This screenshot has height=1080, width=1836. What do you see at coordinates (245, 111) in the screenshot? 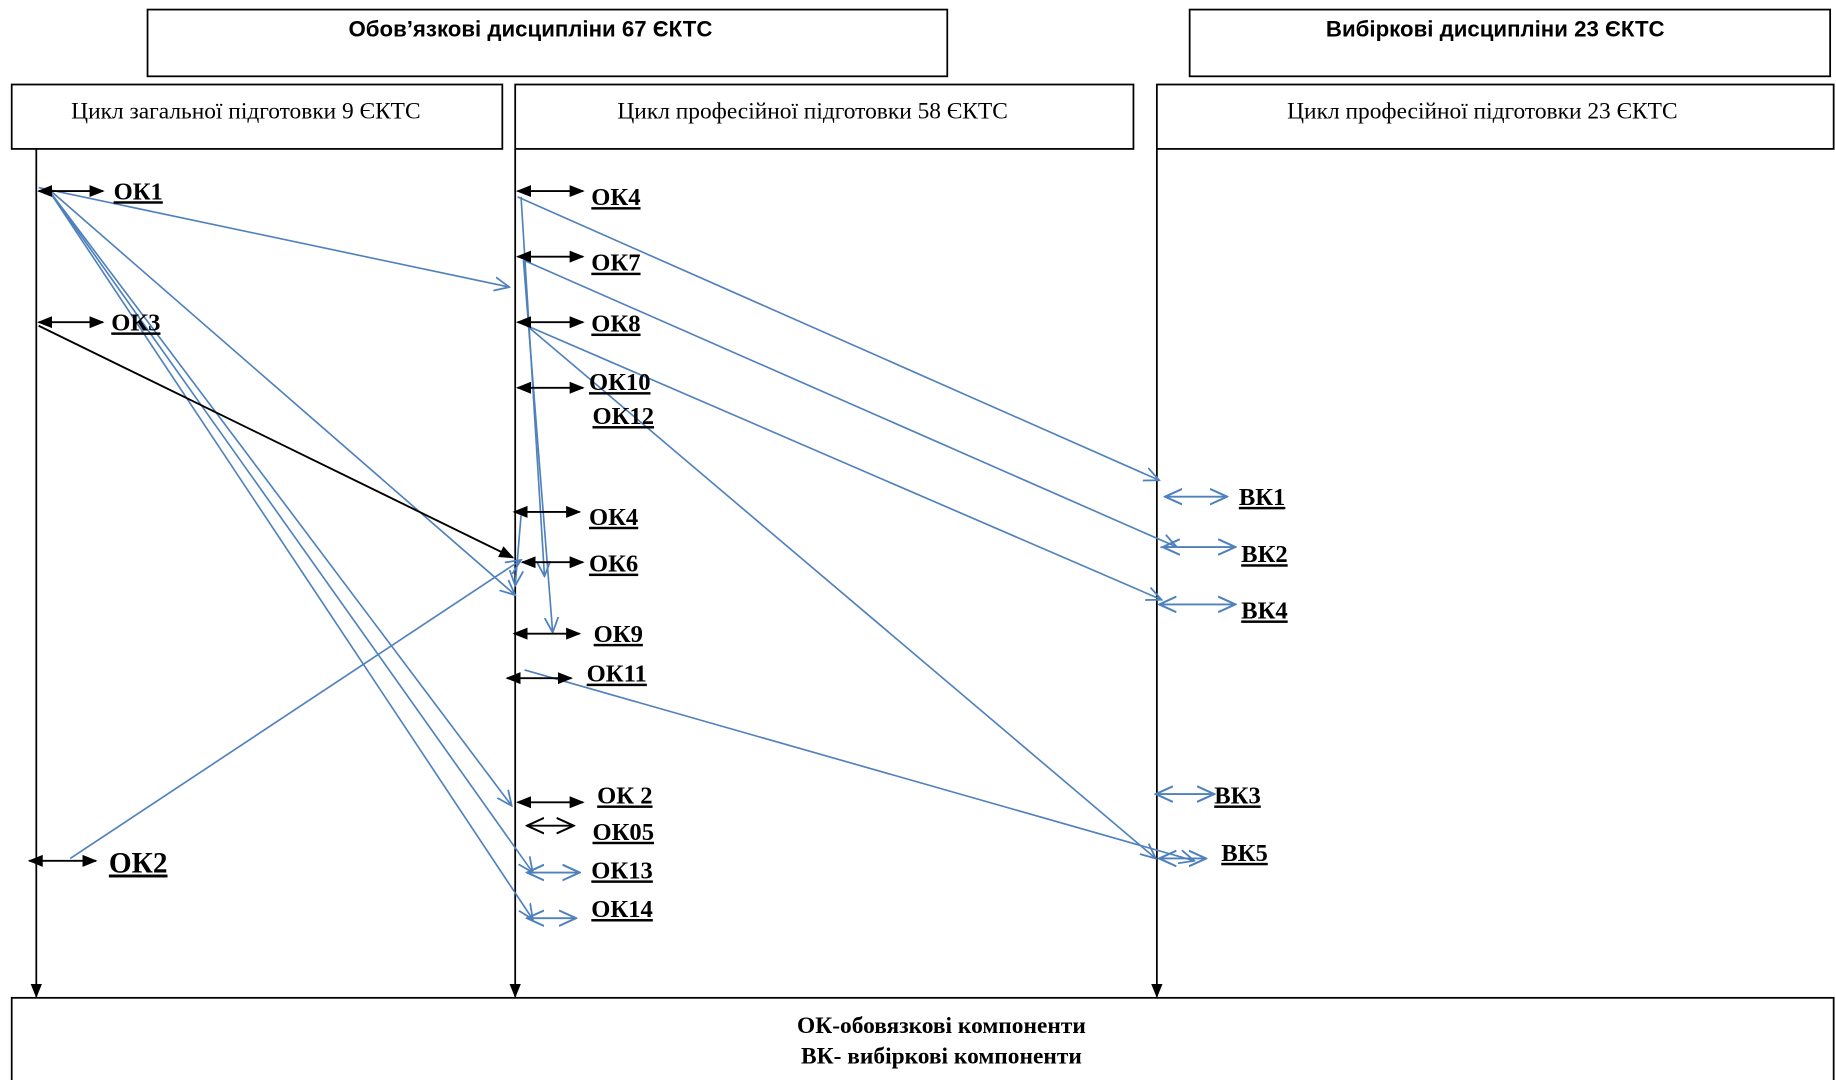
I see `cycle-label: Цикл загальної підготовки 9 ЄКТС` at bounding box center [245, 111].